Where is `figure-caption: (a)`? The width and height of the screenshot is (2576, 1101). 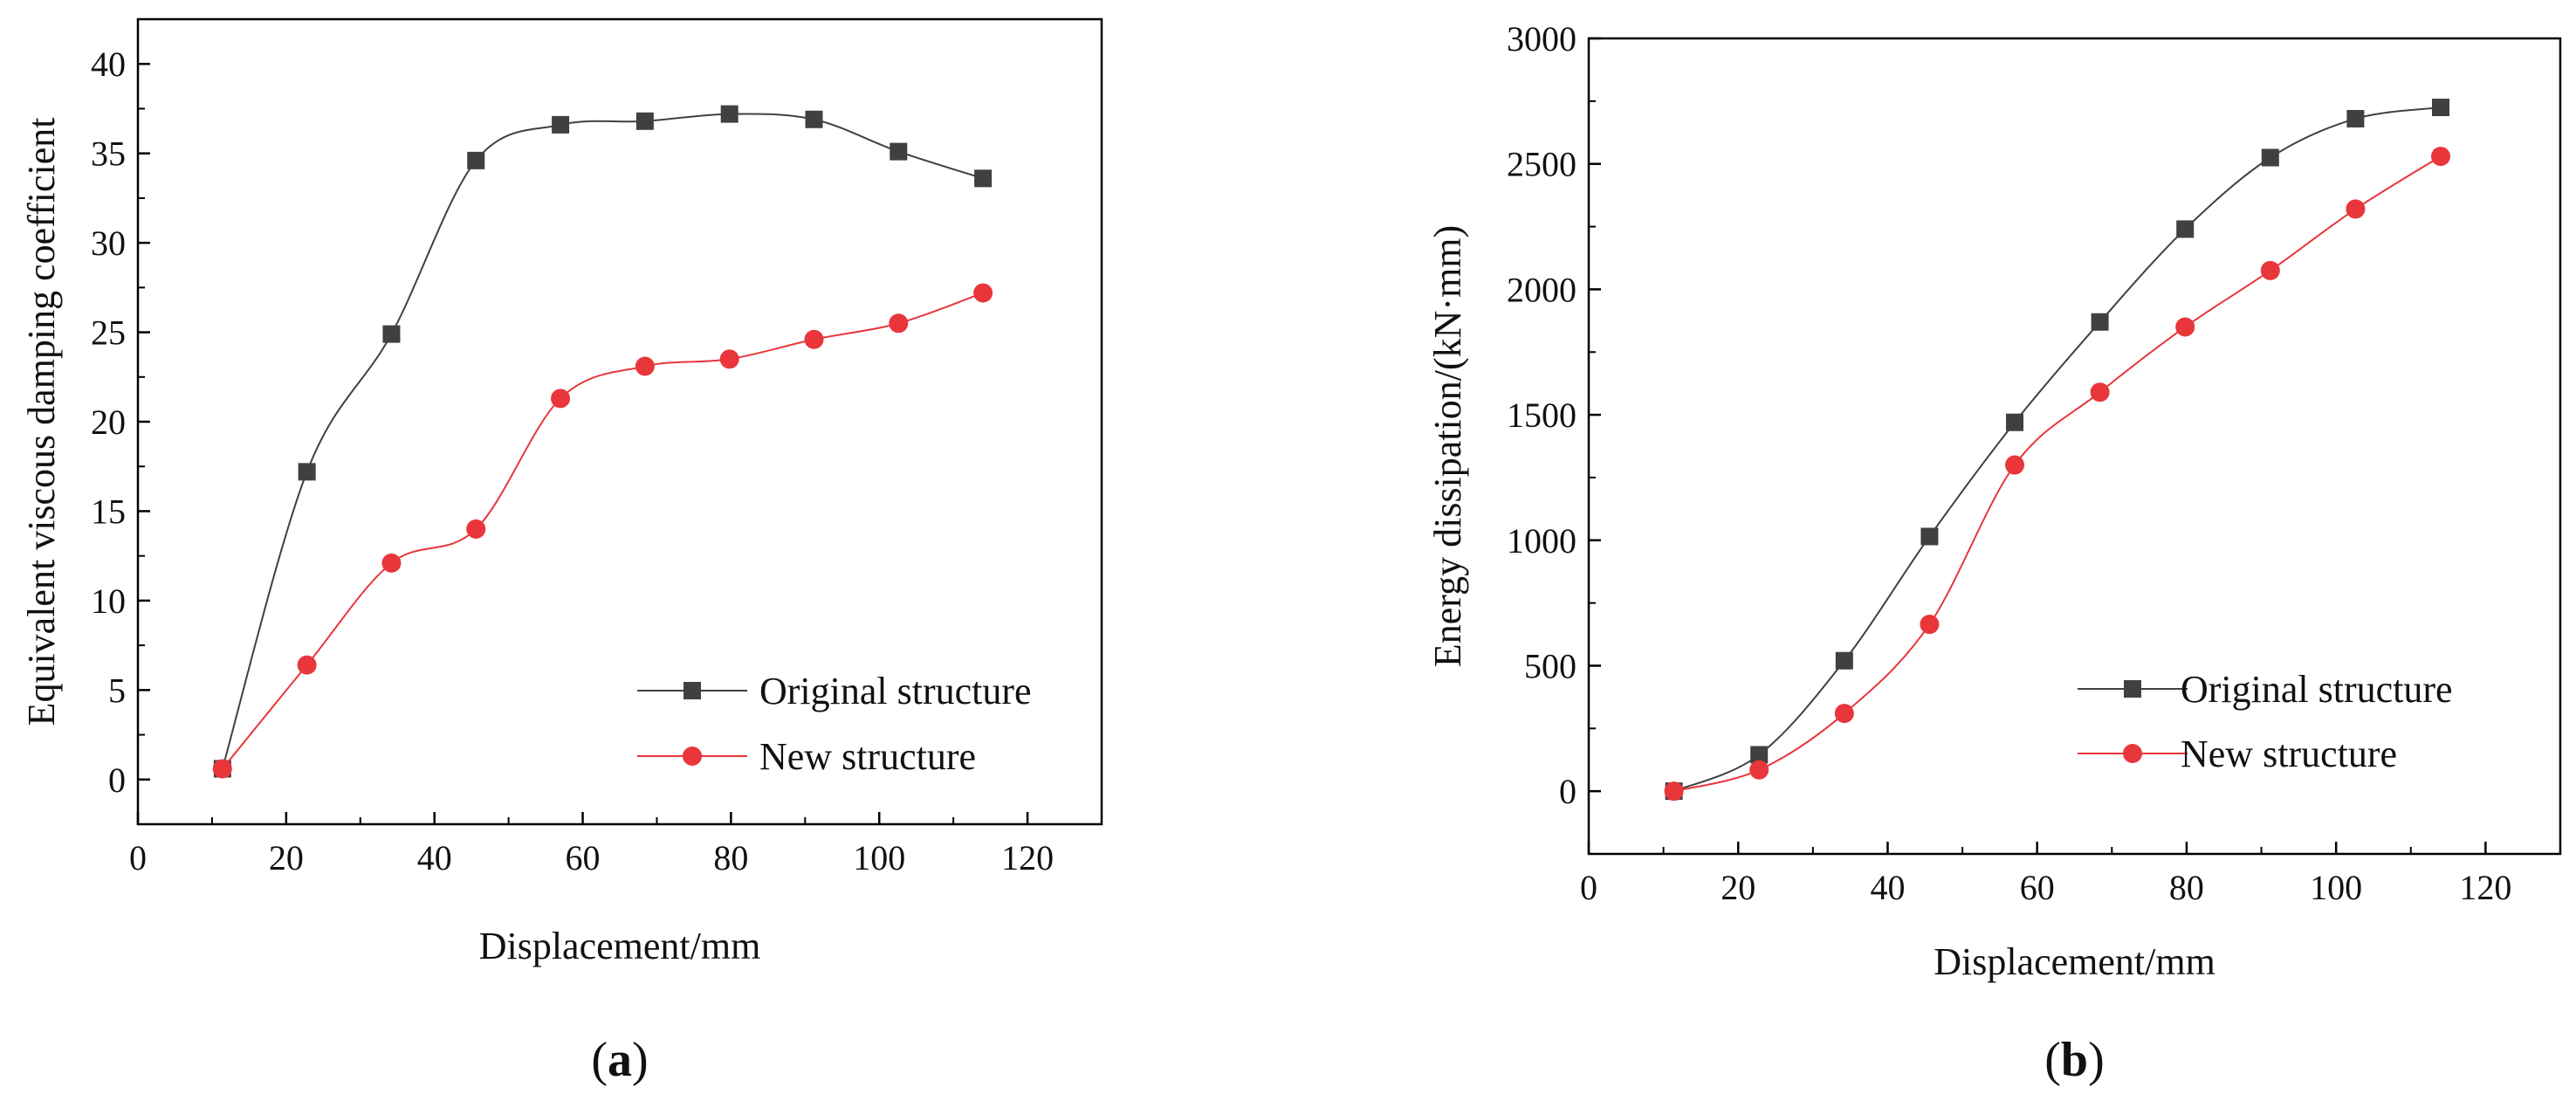 figure-caption: (a) is located at coordinates (619, 1060).